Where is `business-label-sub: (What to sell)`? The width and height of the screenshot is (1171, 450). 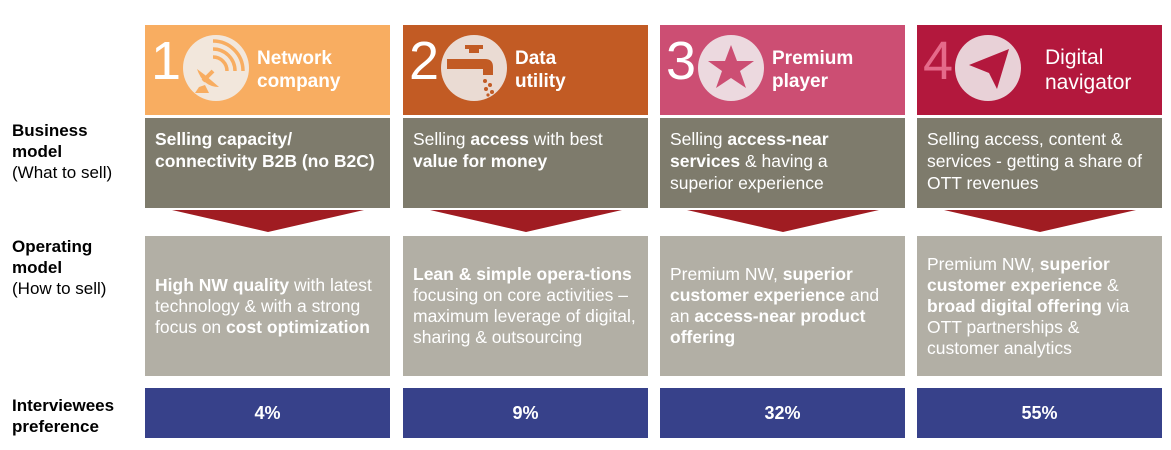 business-label-sub: (What to sell) is located at coordinates (62, 172).